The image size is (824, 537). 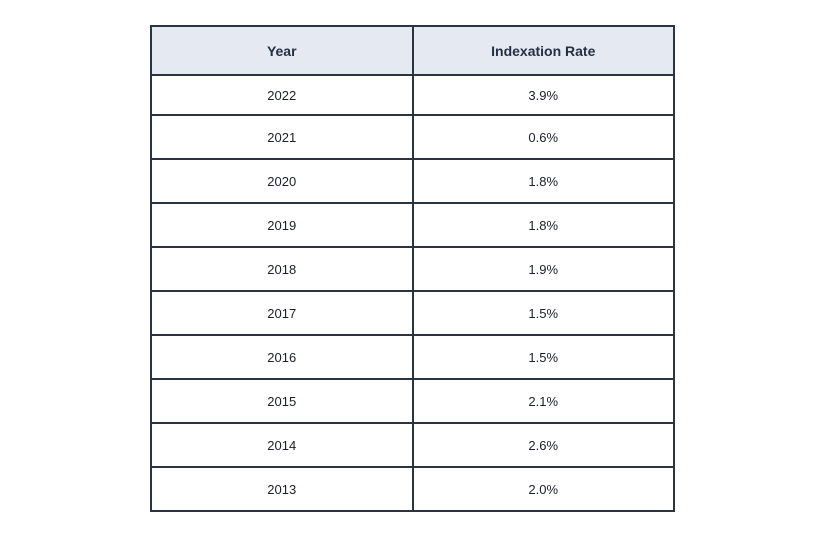 I want to click on rate-cell: 2.6%, so click(x=543, y=445).